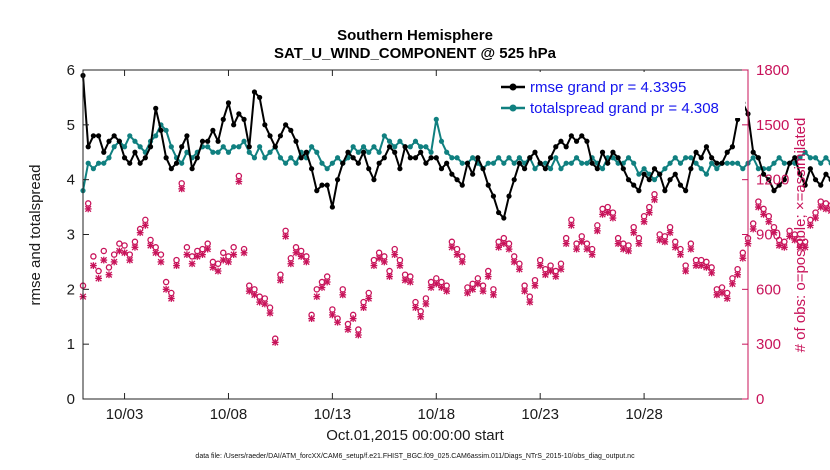  Describe the element at coordinates (71, 399) in the screenshot. I see `y-tick-label-left: 0` at that location.